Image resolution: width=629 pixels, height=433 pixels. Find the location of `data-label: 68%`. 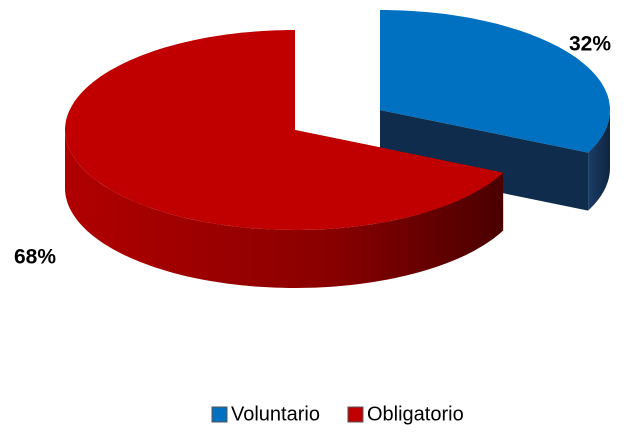

data-label: 68% is located at coordinates (35, 257).